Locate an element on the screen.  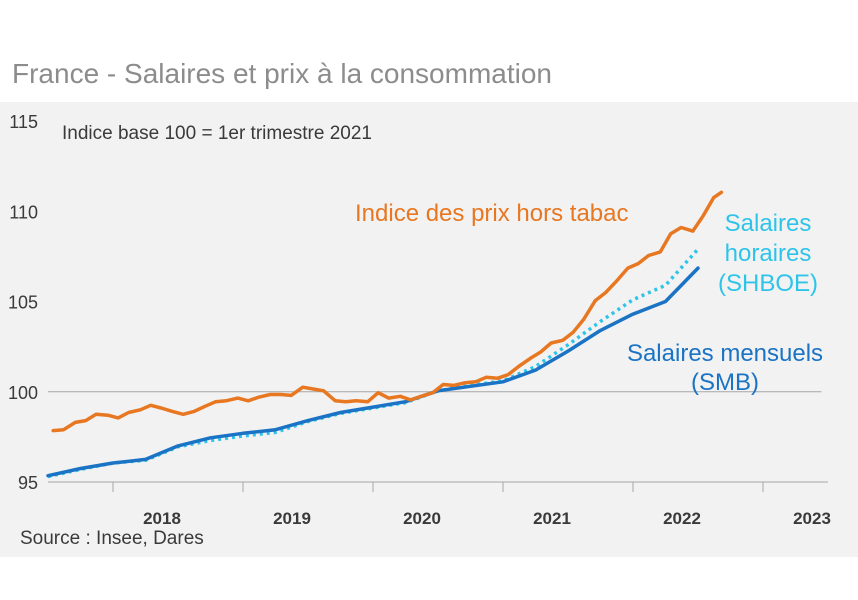
x-tick-label: 2019 is located at coordinates (292, 518).